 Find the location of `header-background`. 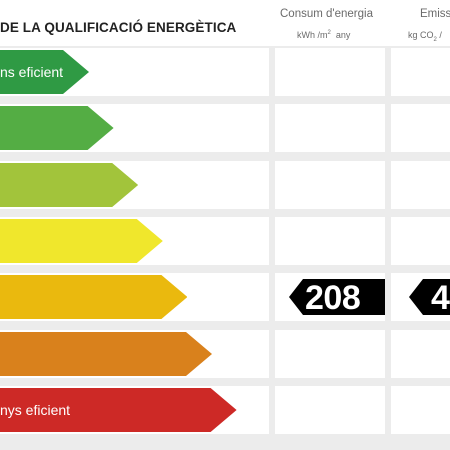

header-background is located at coordinates (225, 23).